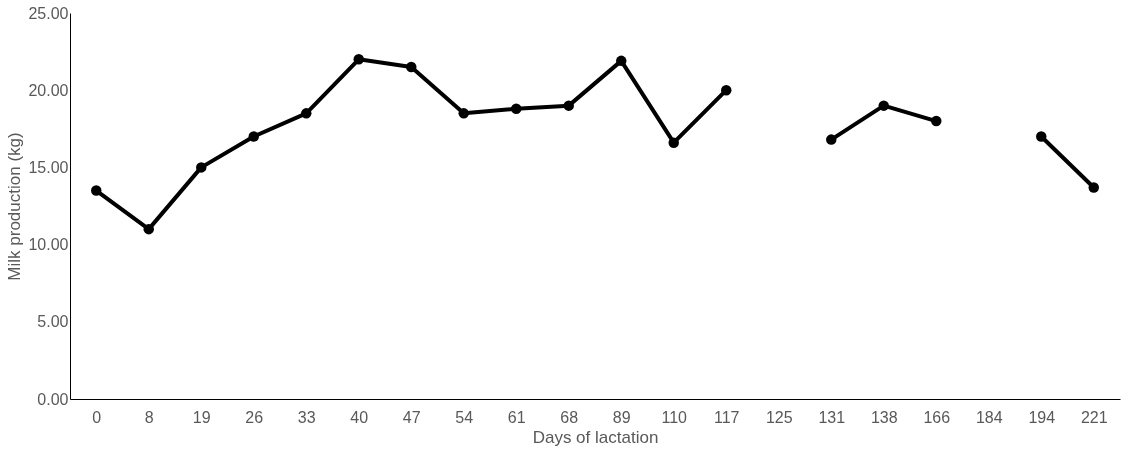 The height and width of the screenshot is (455, 1131). I want to click on y-tick-label: 0.00, so click(53, 399).